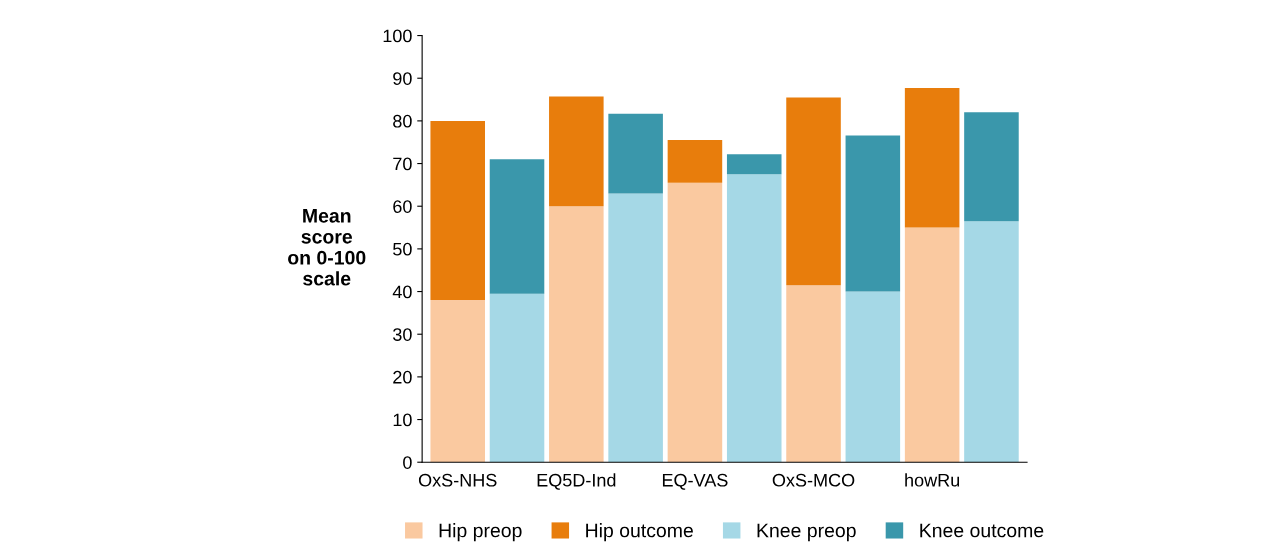 This screenshot has height=547, width=1287. I want to click on legend-label: Knee outcome, so click(982, 530).